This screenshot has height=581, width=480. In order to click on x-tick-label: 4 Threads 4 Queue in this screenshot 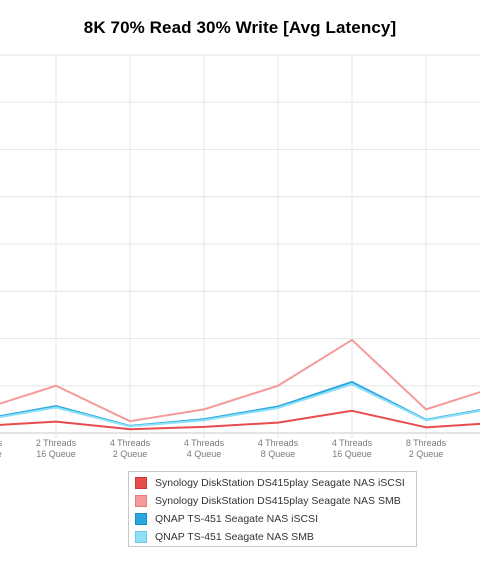, I will do `click(204, 448)`.